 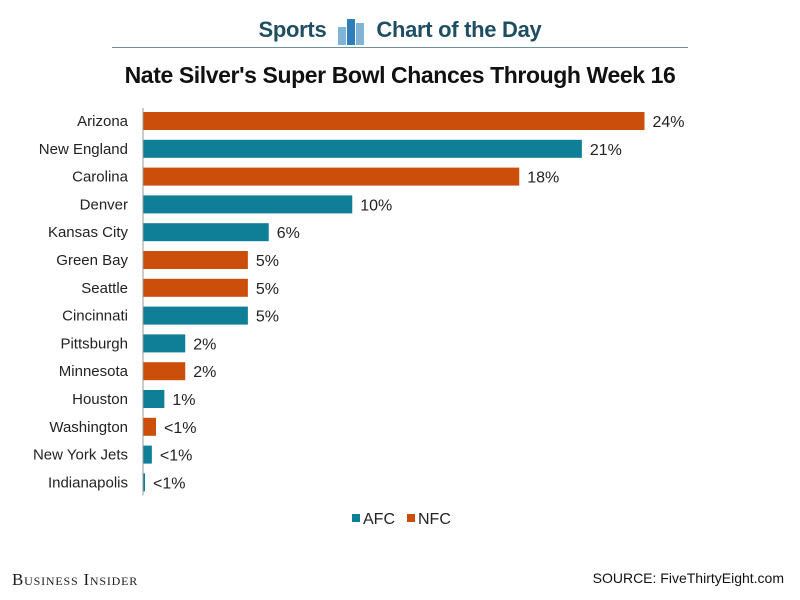 I want to click on value-label-seattle: 5%, so click(x=267, y=289).